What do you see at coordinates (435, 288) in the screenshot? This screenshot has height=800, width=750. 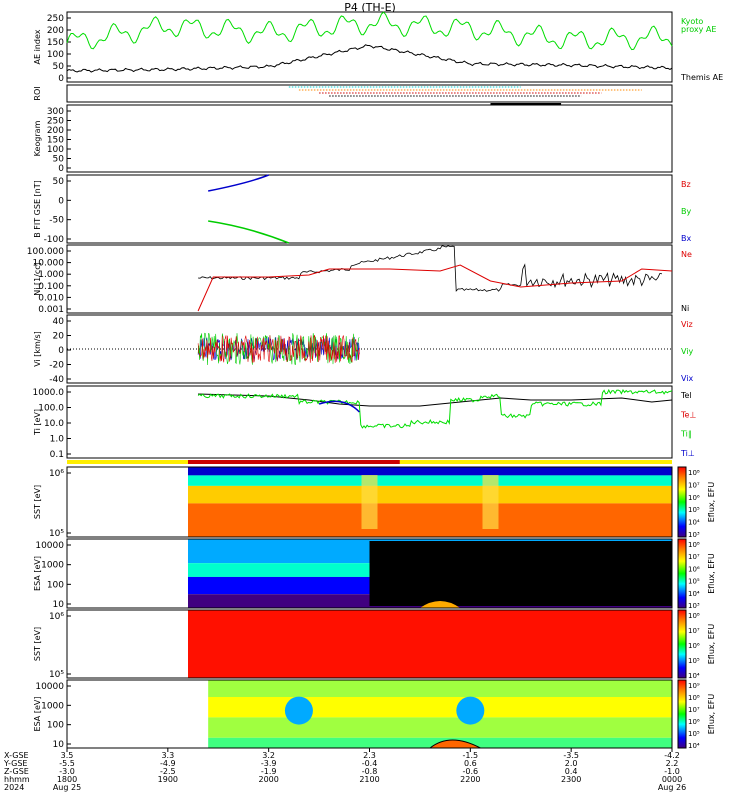 I see `ne-line` at bounding box center [435, 288].